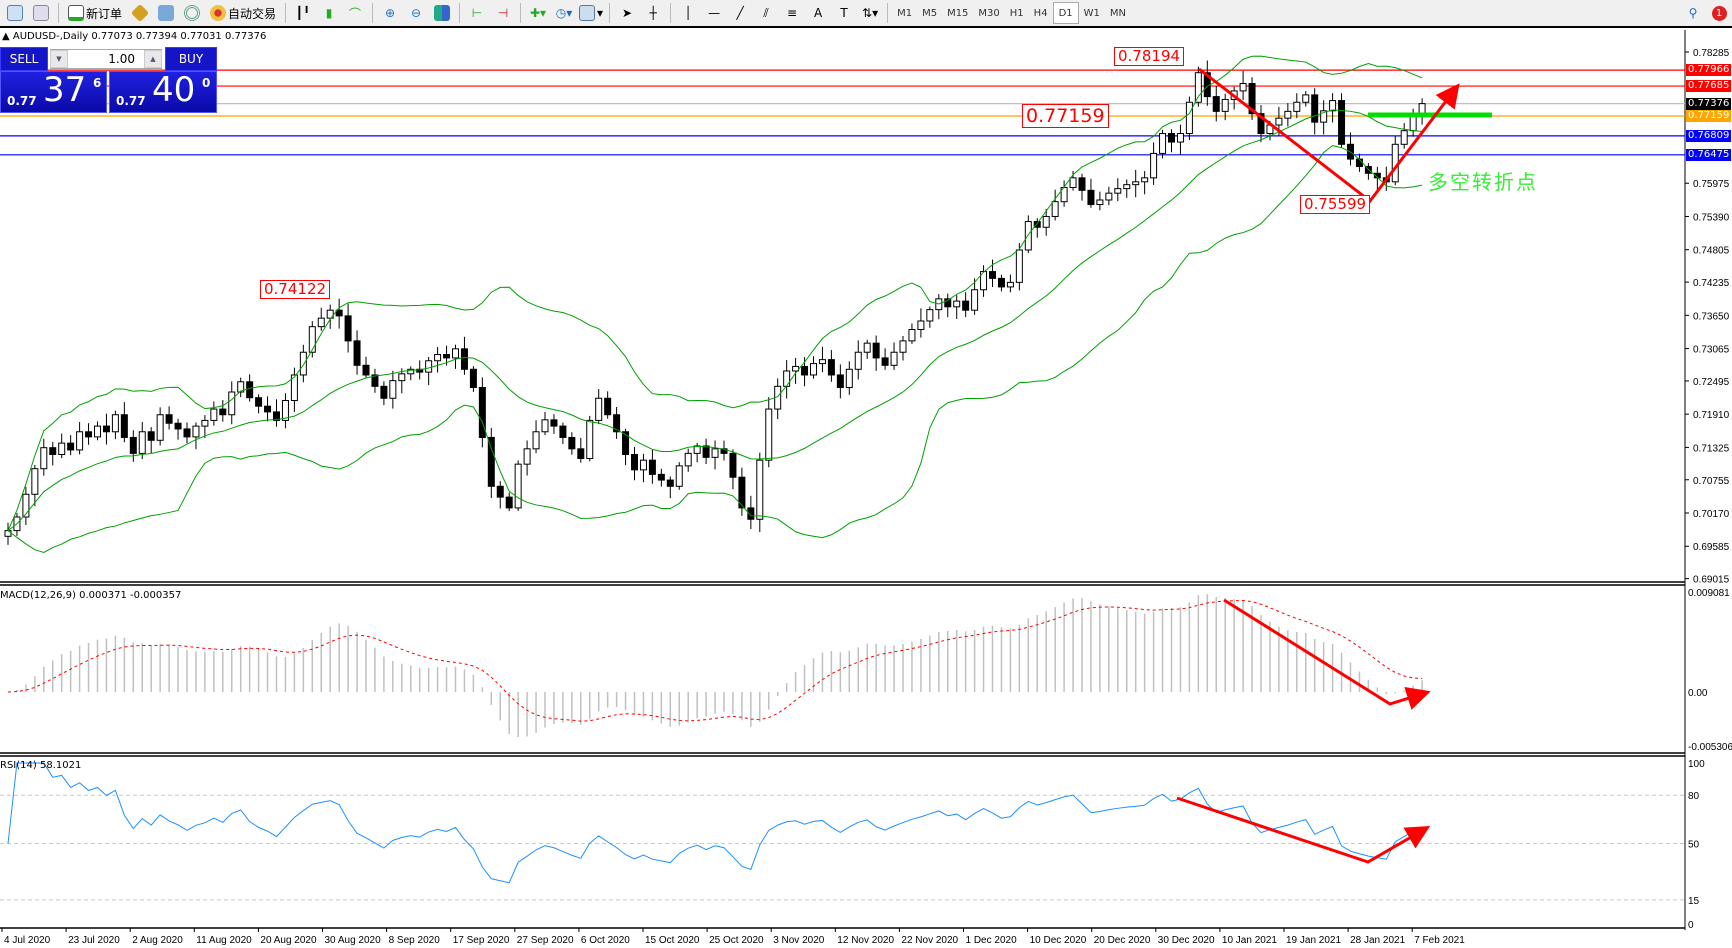 This screenshot has height=948, width=1732. What do you see at coordinates (477, 13) in the screenshot?
I see `auto-scroll-icon: ⊢` at bounding box center [477, 13].